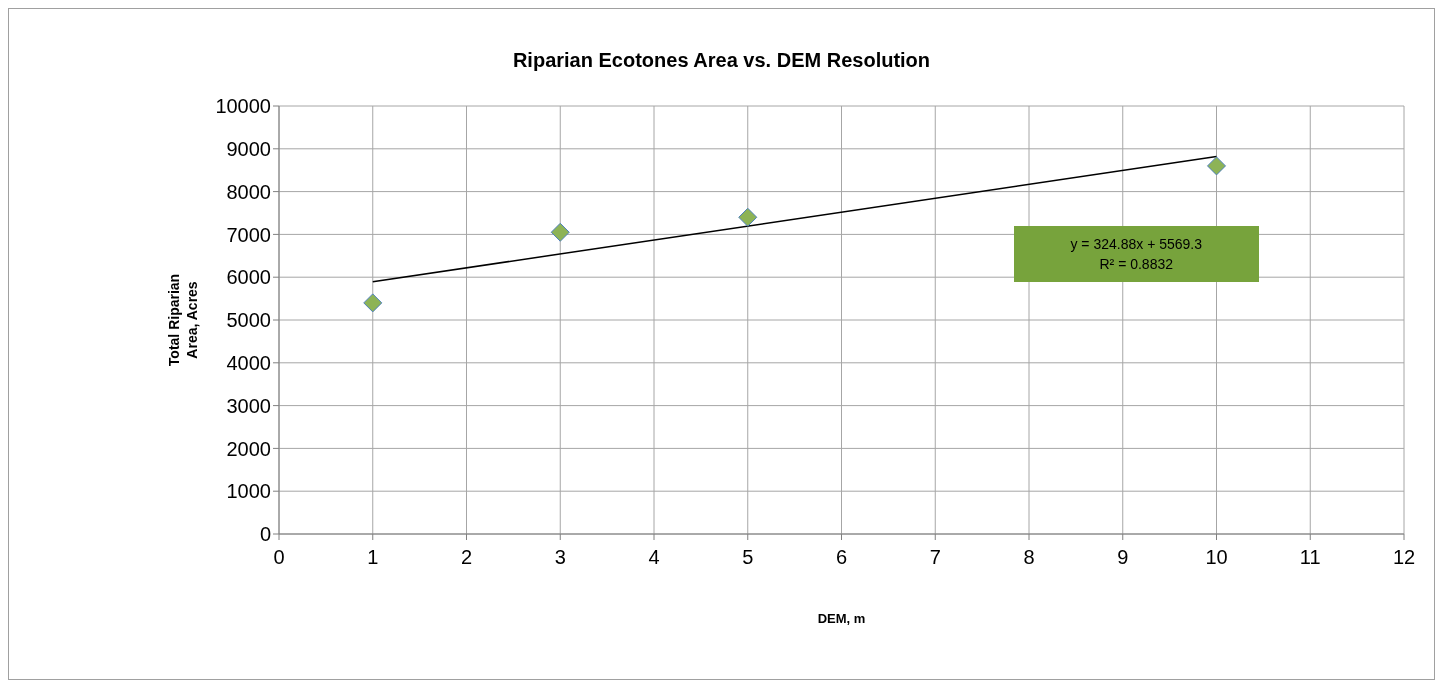 This screenshot has height=687, width=1443. What do you see at coordinates (279, 557) in the screenshot?
I see `x-tick-label: 0` at bounding box center [279, 557].